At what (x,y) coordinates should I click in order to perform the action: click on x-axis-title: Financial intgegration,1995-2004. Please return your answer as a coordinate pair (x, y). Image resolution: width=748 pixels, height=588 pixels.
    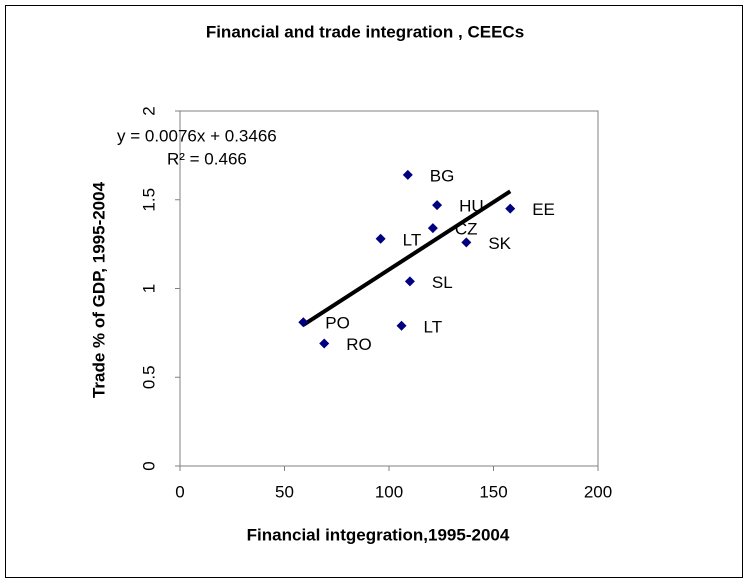
    Looking at the image, I should click on (378, 534).